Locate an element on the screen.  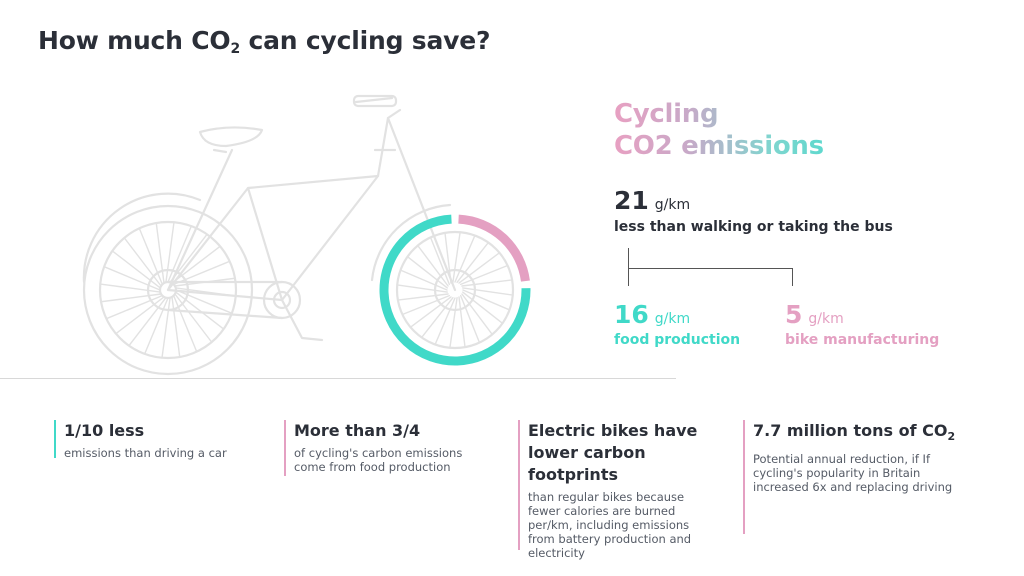
fact-heading: More than 3/4 is located at coordinates (357, 430).